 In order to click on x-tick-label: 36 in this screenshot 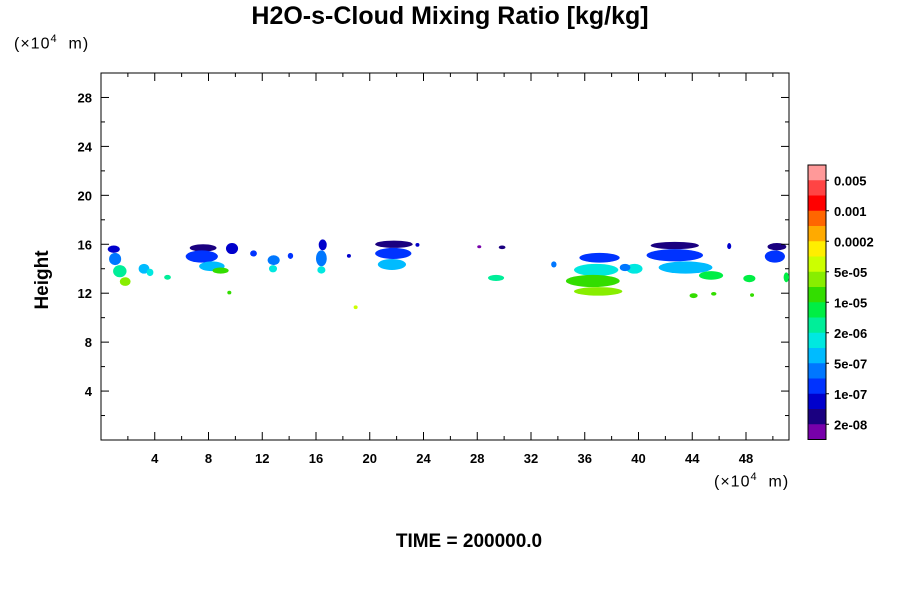, I will do `click(585, 458)`.